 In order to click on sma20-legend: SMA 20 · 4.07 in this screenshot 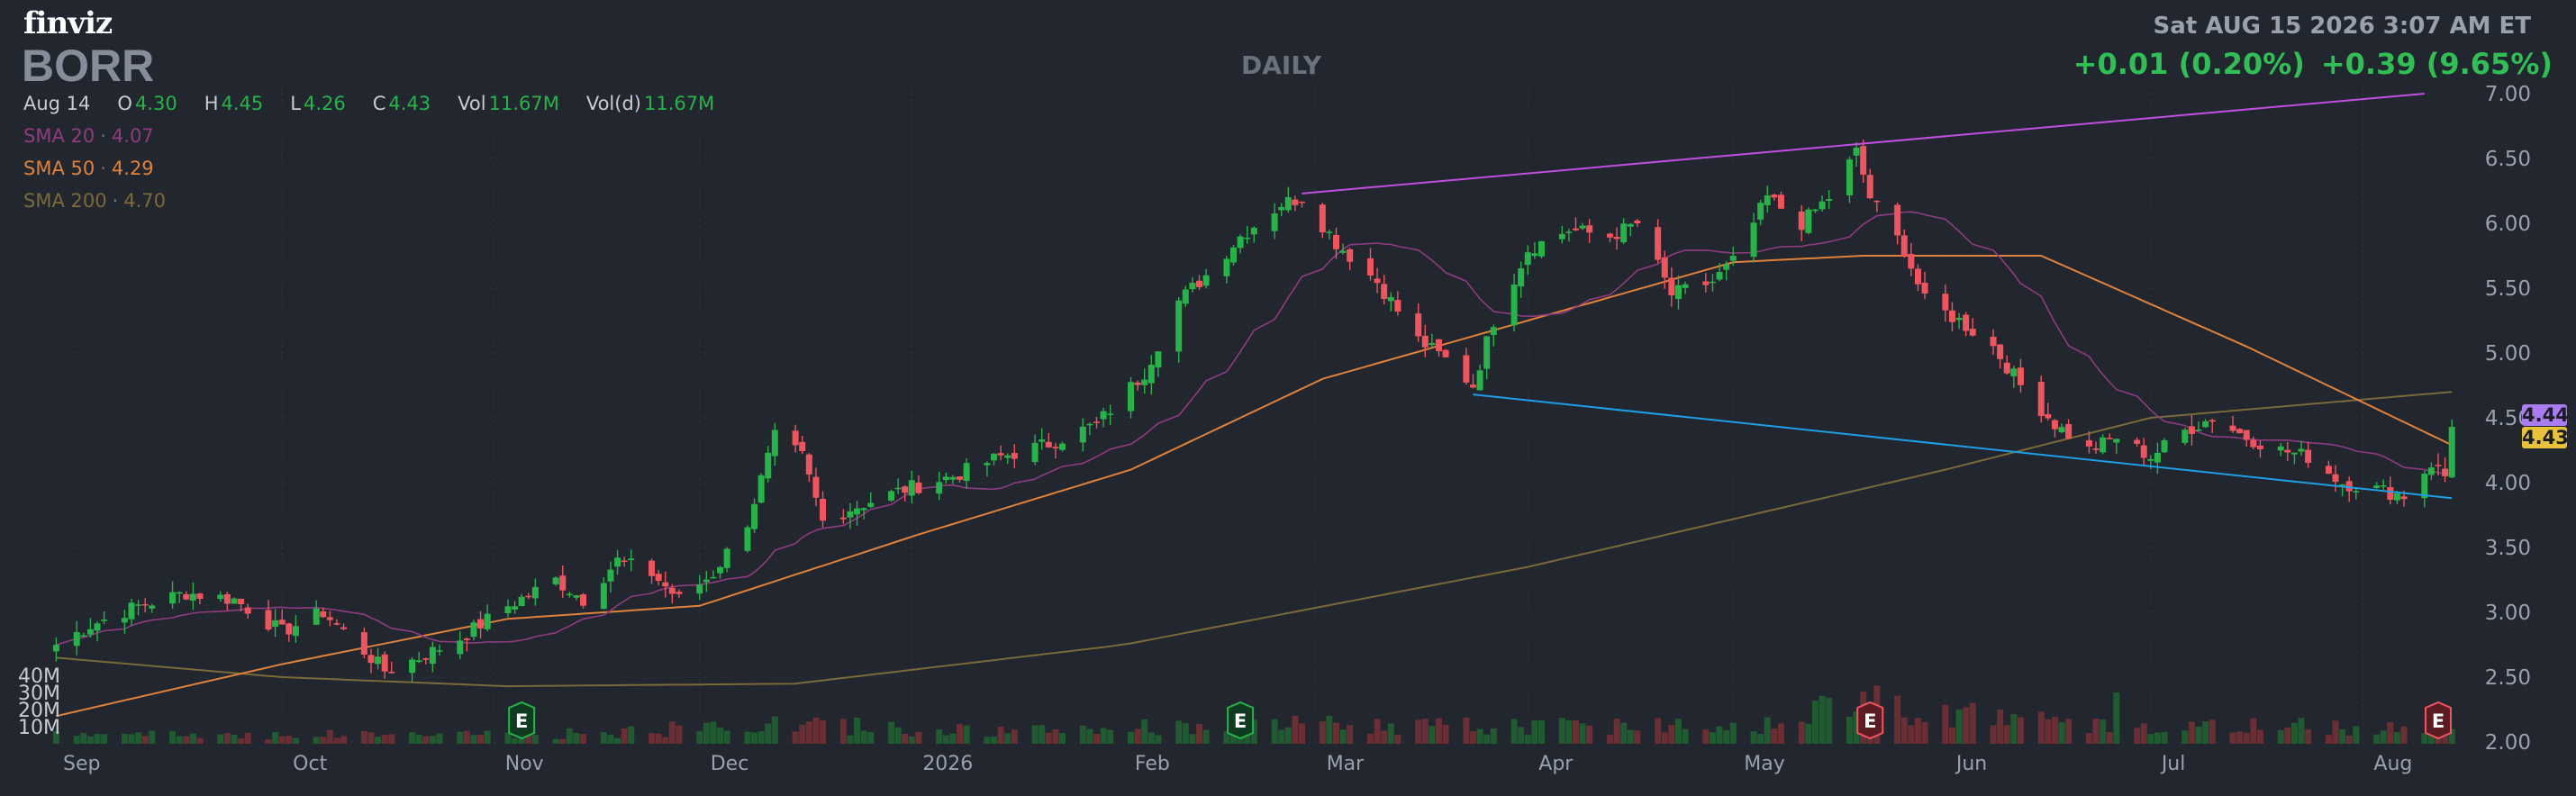, I will do `click(88, 136)`.